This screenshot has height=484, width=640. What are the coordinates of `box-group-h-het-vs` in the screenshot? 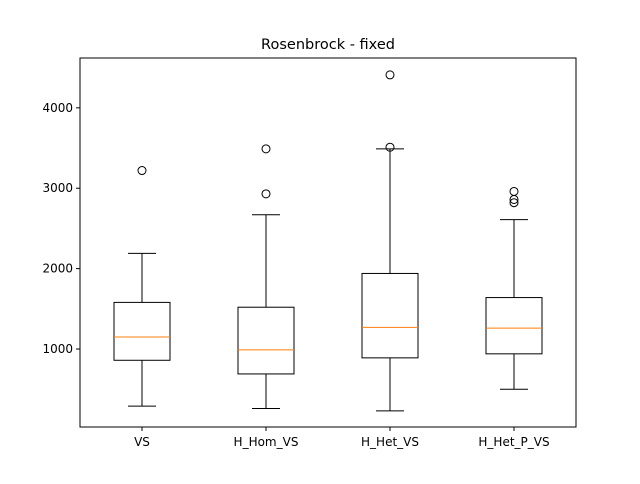 It's located at (390, 241).